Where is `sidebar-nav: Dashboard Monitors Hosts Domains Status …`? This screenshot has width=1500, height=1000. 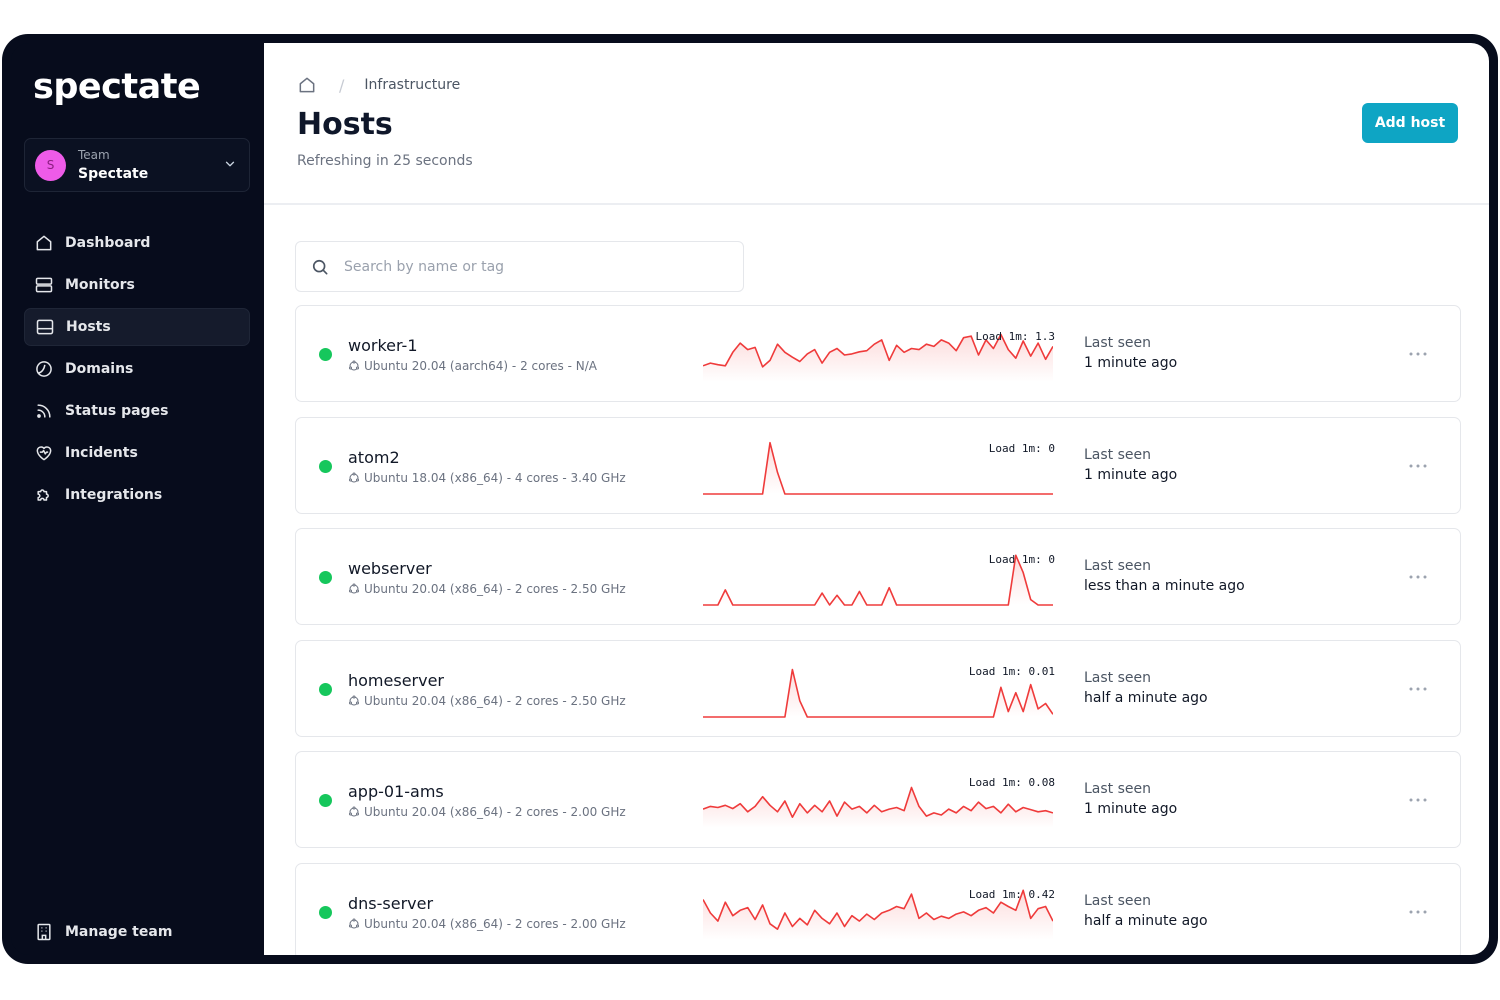 sidebar-nav: Dashboard Monitors Hosts Domains Status … is located at coordinates (137, 371).